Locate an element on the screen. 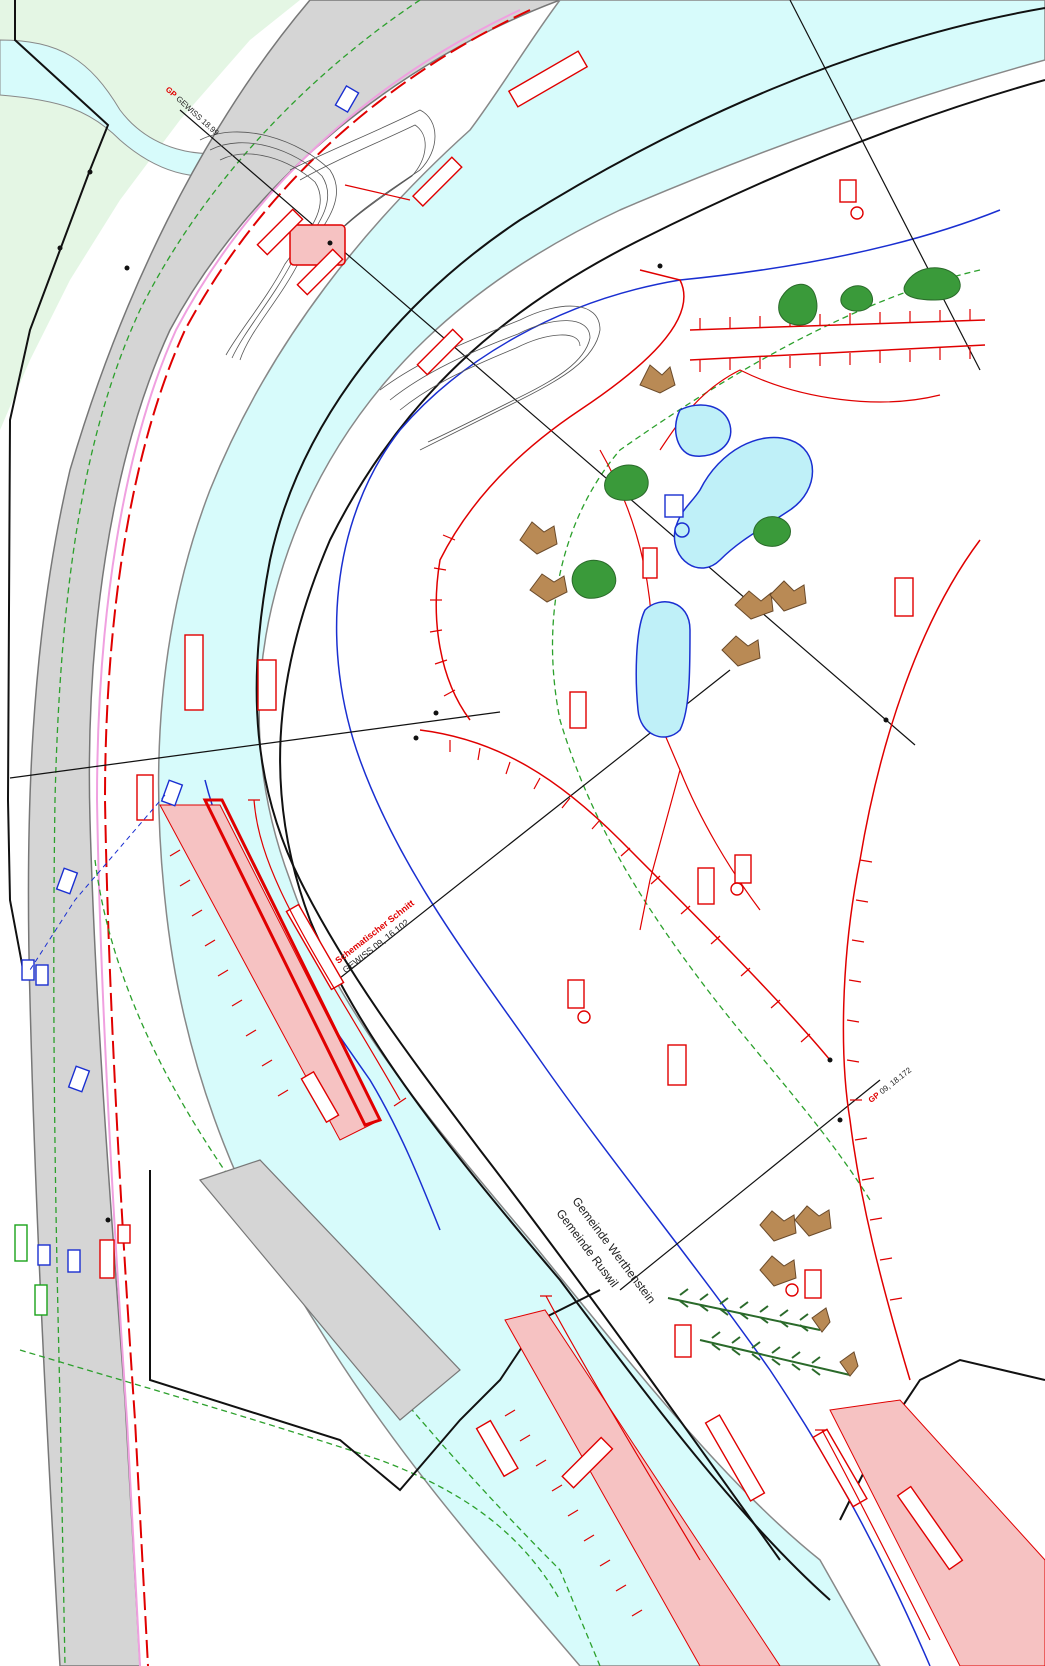 The image size is (1045, 1666). blue-dashed-link is located at coordinates (97, 882).